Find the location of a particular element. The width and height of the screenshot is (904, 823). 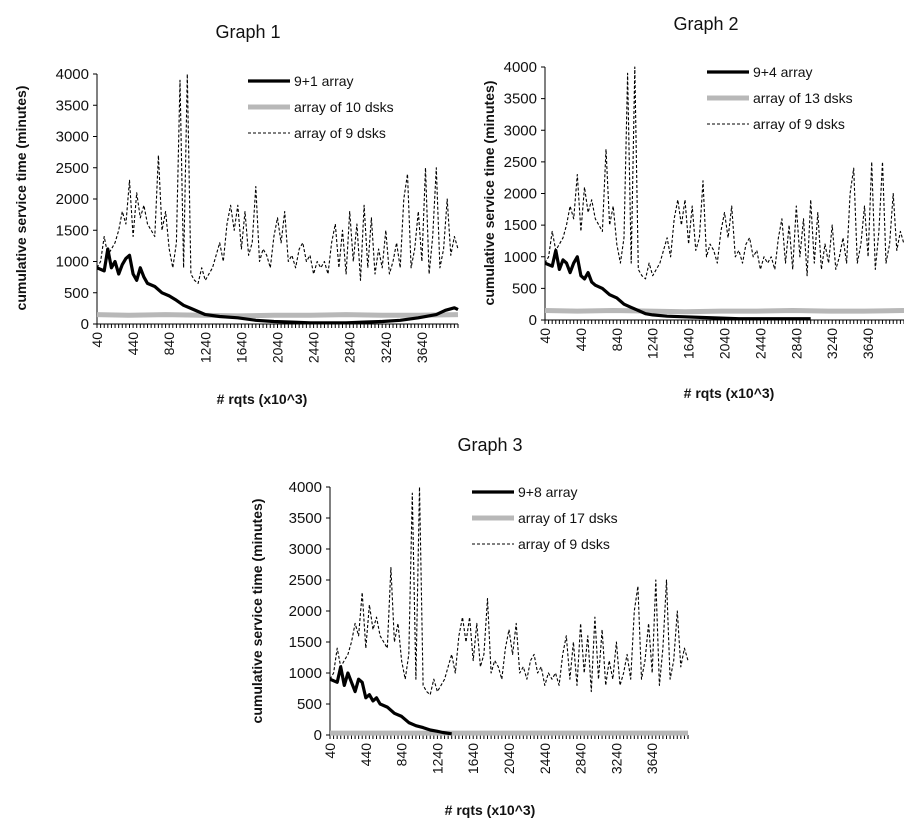

legend: 9+8 array array of 17 dsks array of 9 dsks is located at coordinates (545, 518).